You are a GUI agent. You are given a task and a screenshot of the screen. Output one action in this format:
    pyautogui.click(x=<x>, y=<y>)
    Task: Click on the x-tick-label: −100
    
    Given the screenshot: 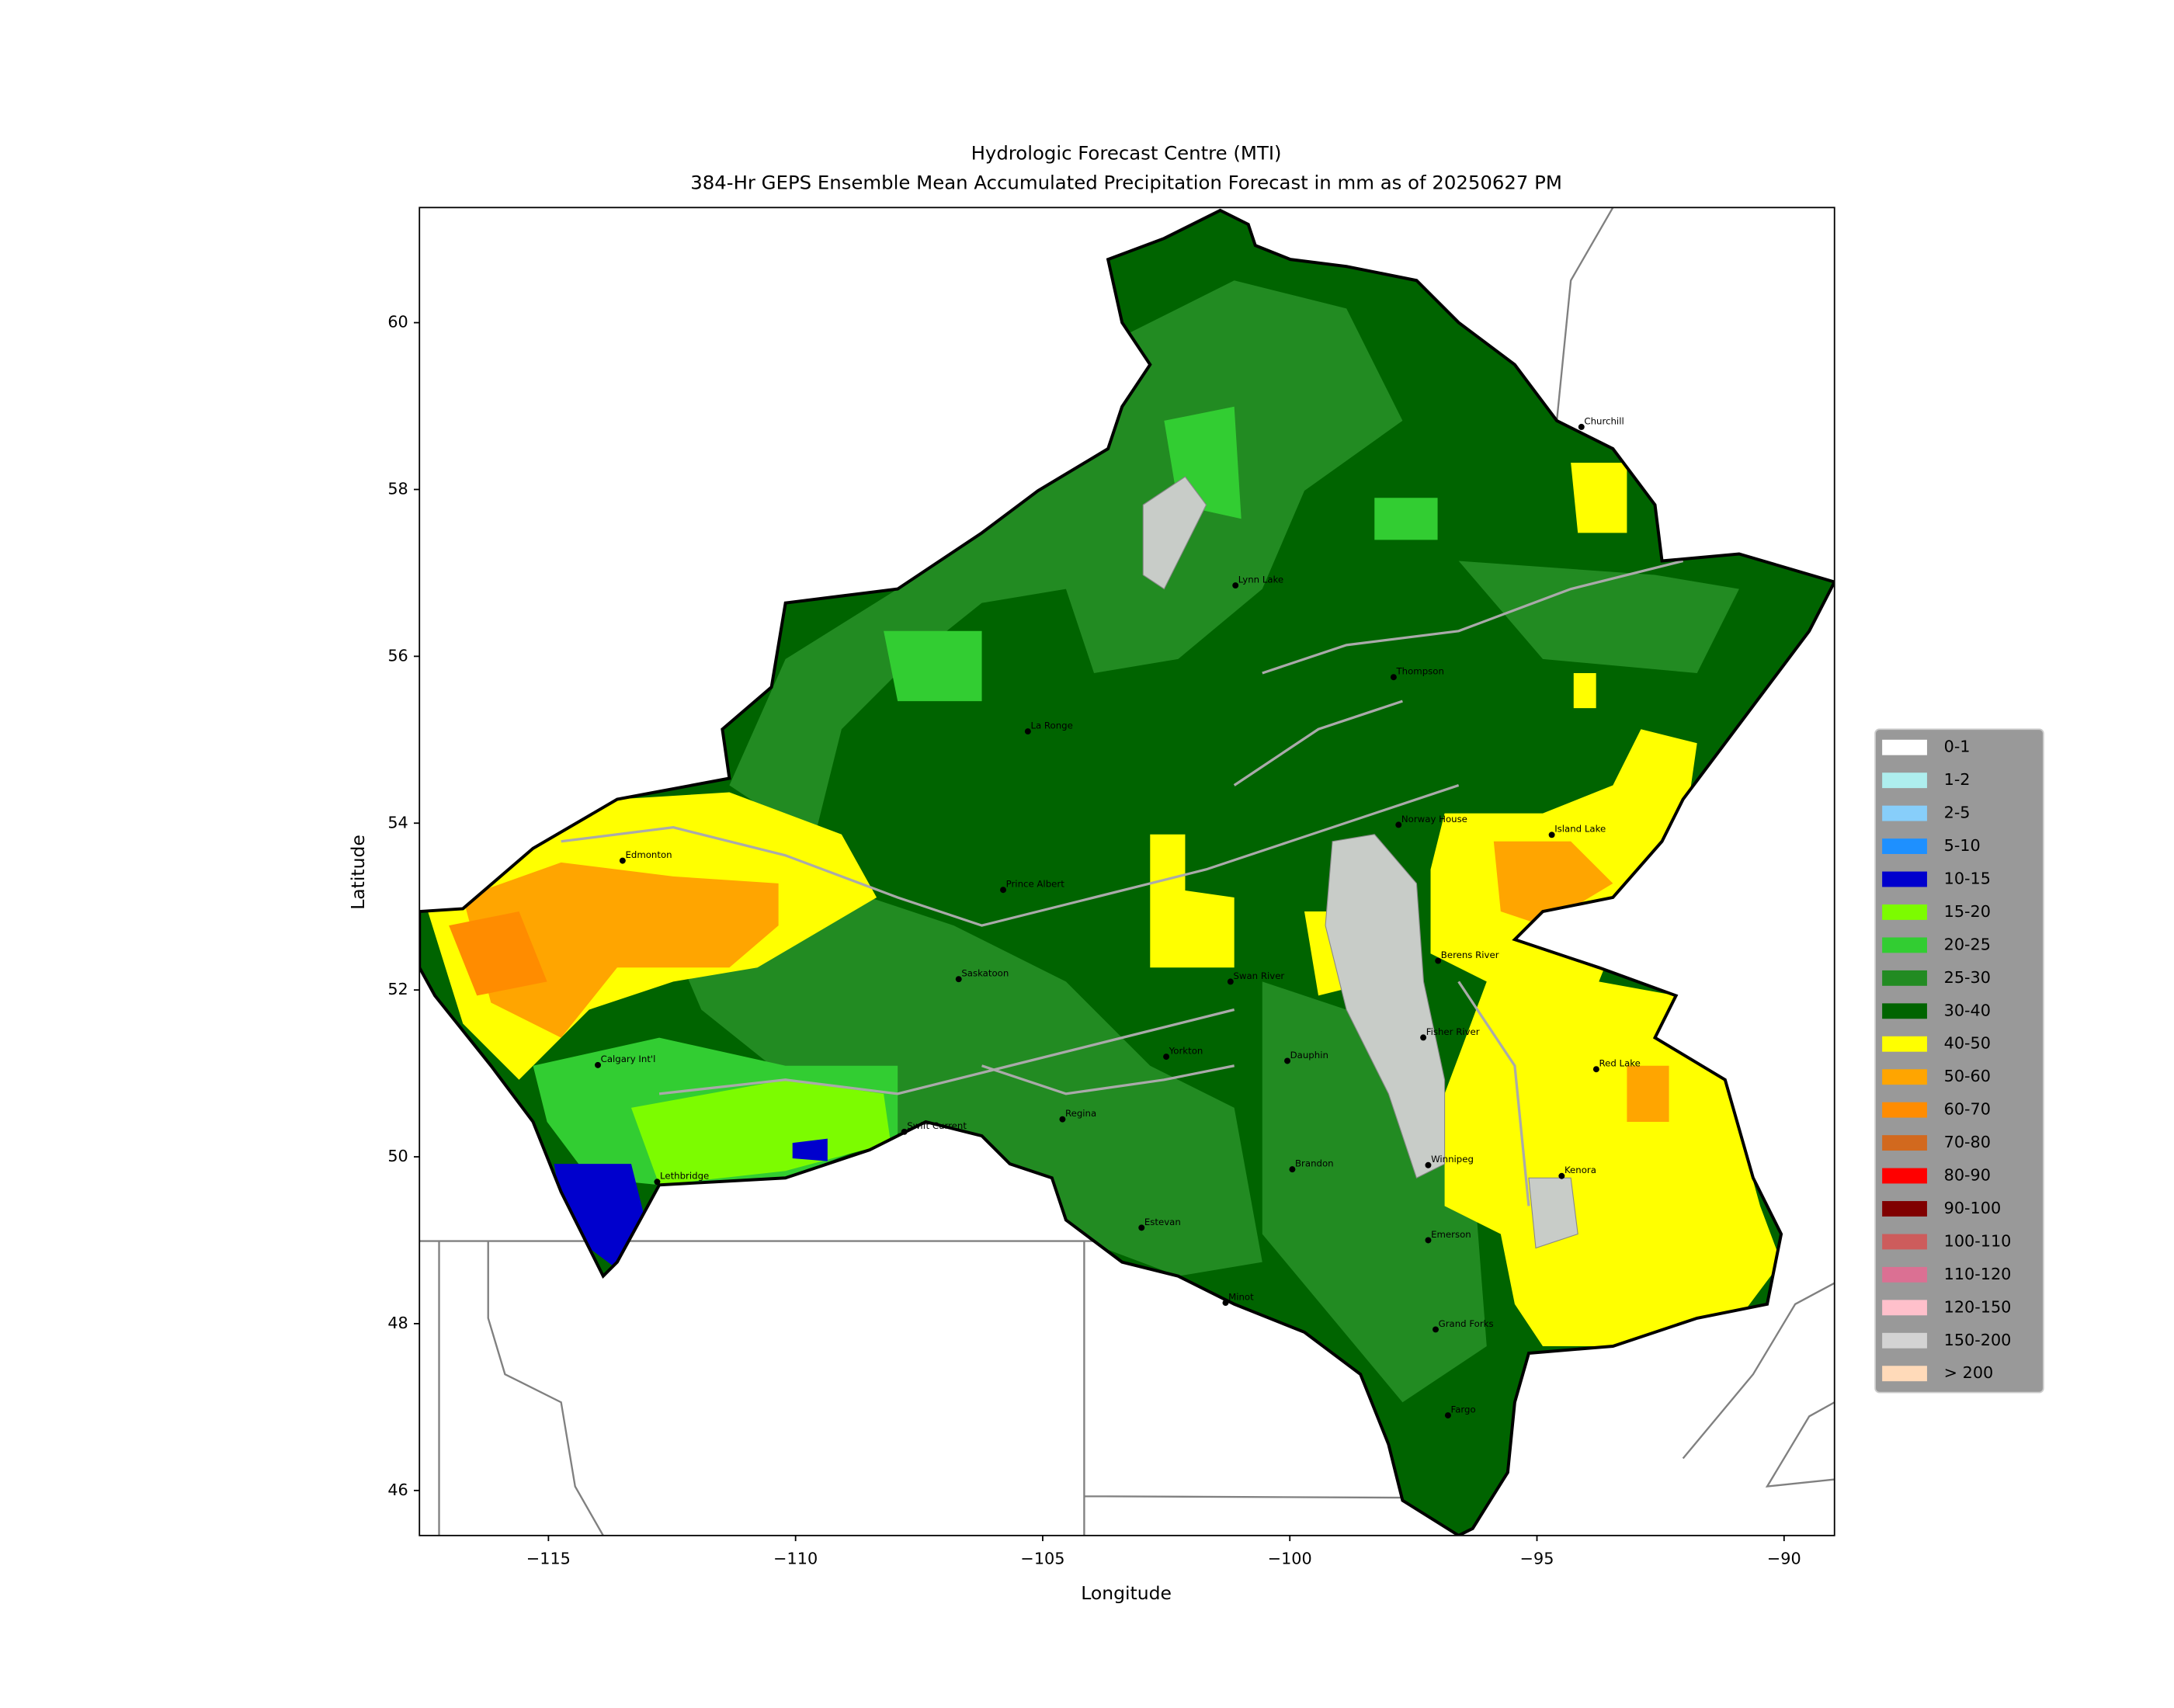 What is the action you would take?
    pyautogui.click(x=1290, y=1559)
    